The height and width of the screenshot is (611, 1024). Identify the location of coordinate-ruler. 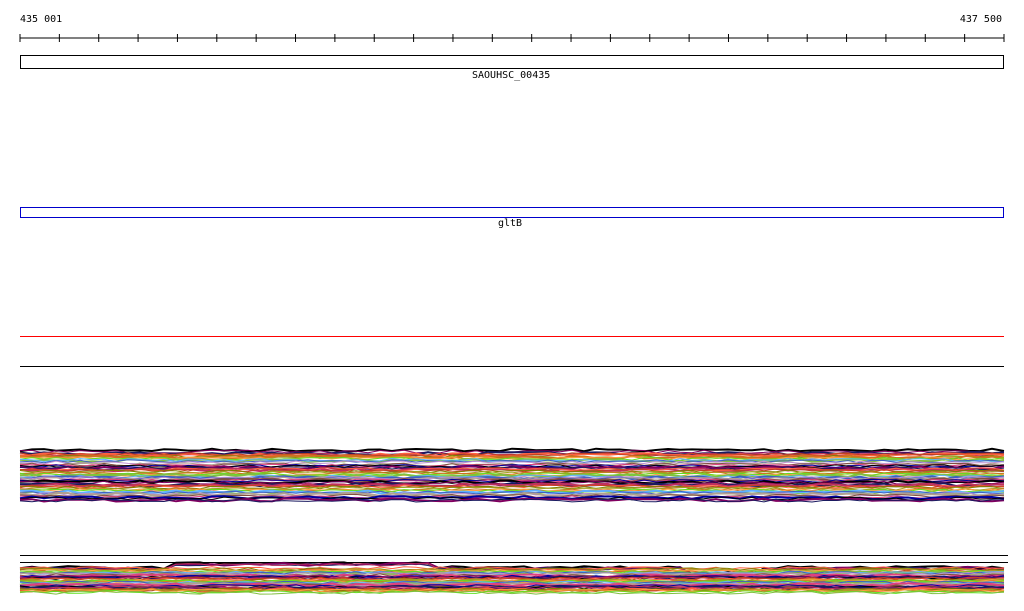
(512, 38).